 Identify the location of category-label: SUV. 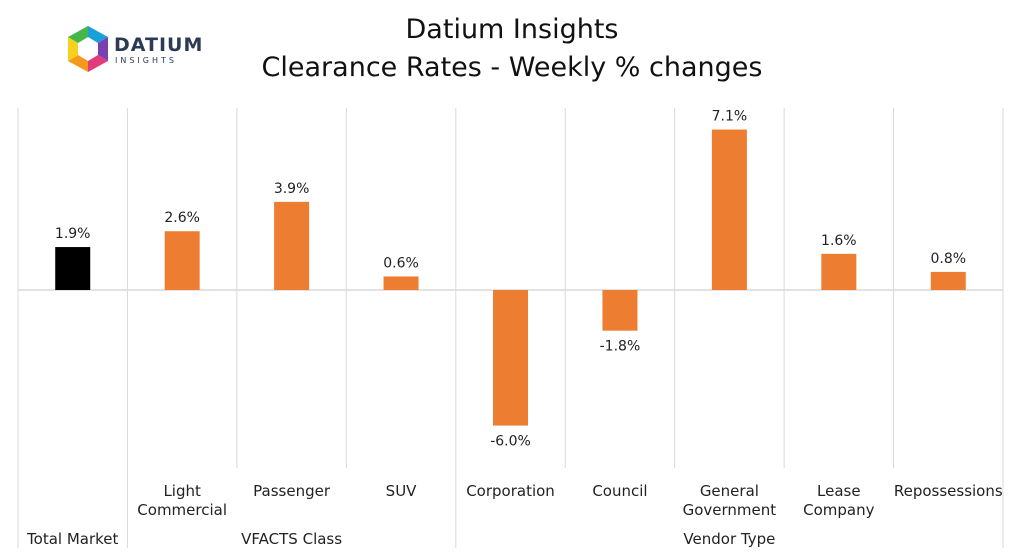
(402, 491).